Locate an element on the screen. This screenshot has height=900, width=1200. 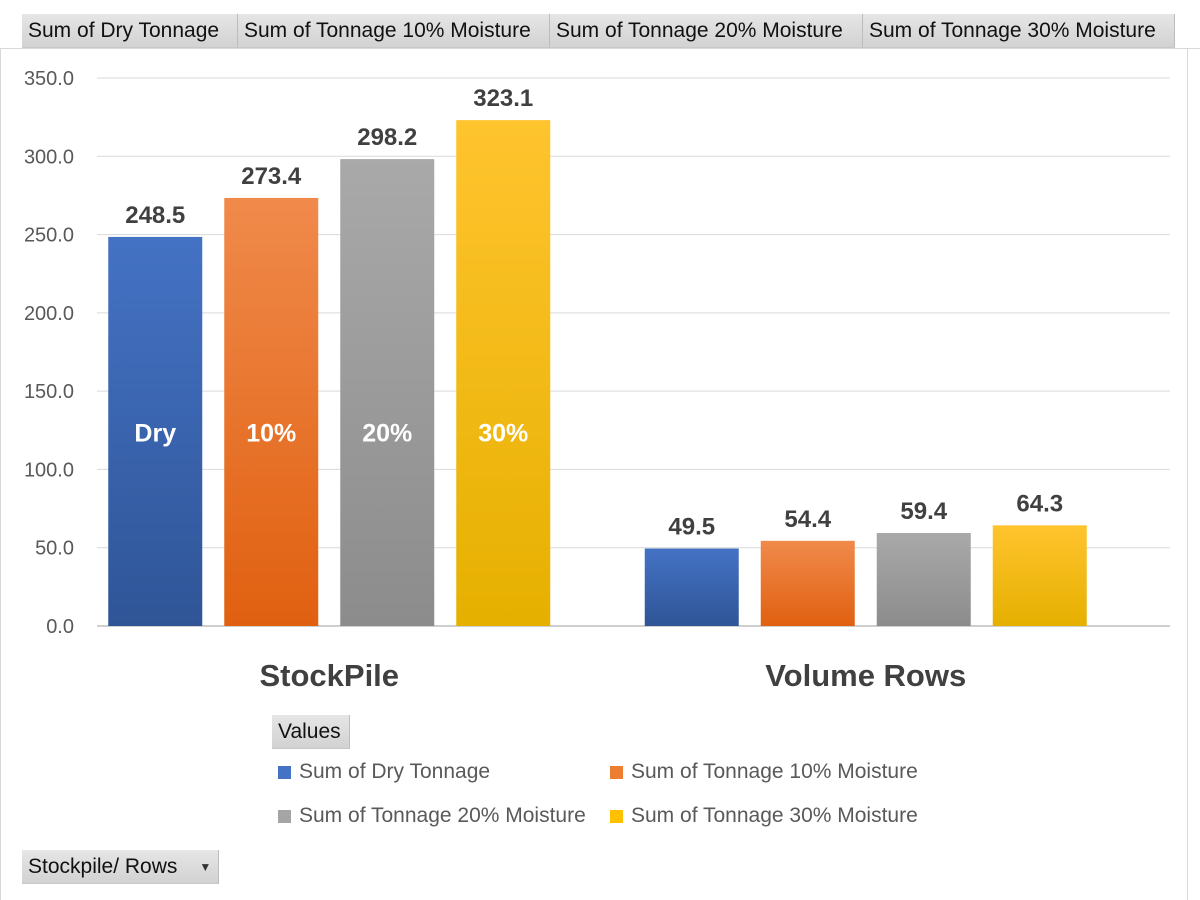
chart-frame-right is located at coordinates (1187, 474).